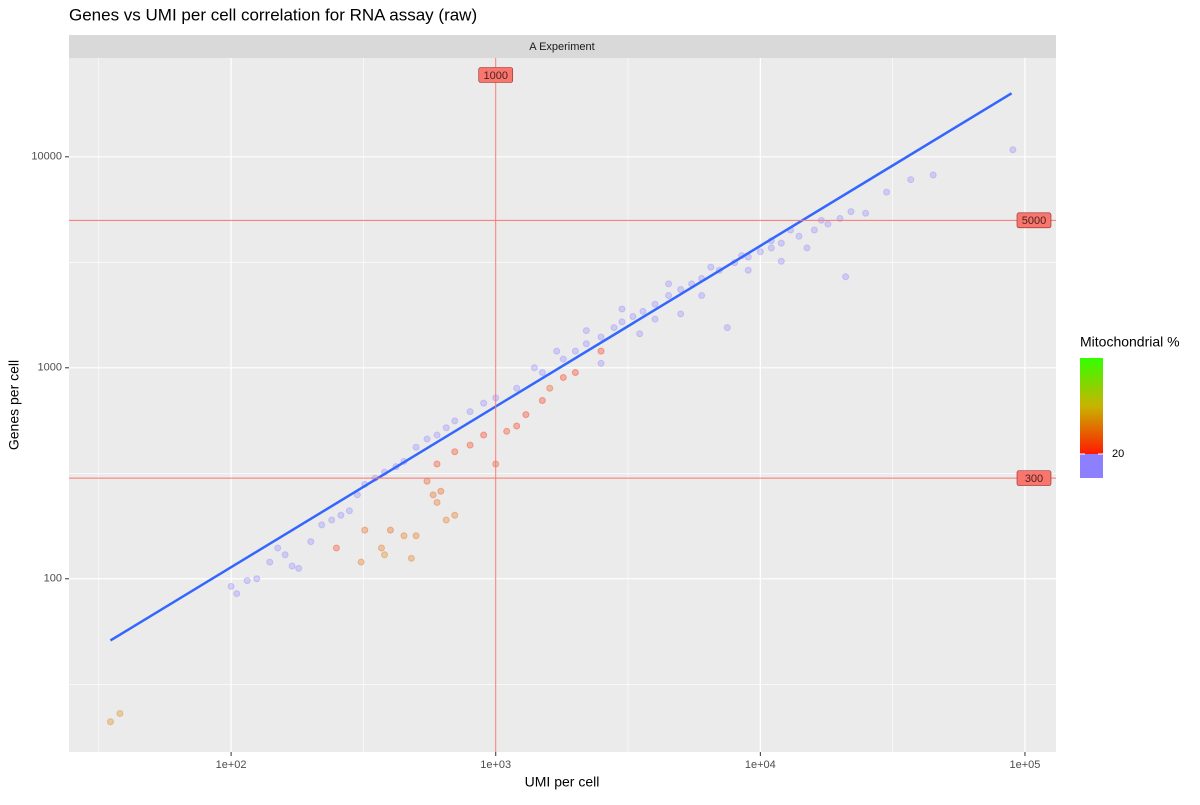 The image size is (1200, 805). I want to click on facet-strip, so click(562, 46).